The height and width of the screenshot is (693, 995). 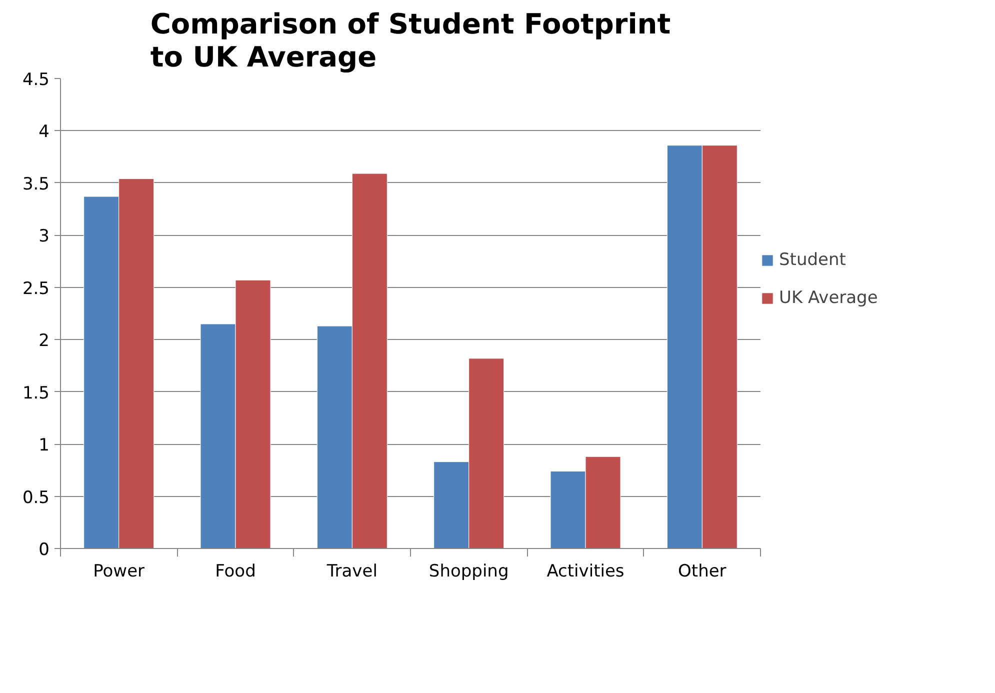 What do you see at coordinates (36, 498) in the screenshot?
I see `y-tick-label: 0.5` at bounding box center [36, 498].